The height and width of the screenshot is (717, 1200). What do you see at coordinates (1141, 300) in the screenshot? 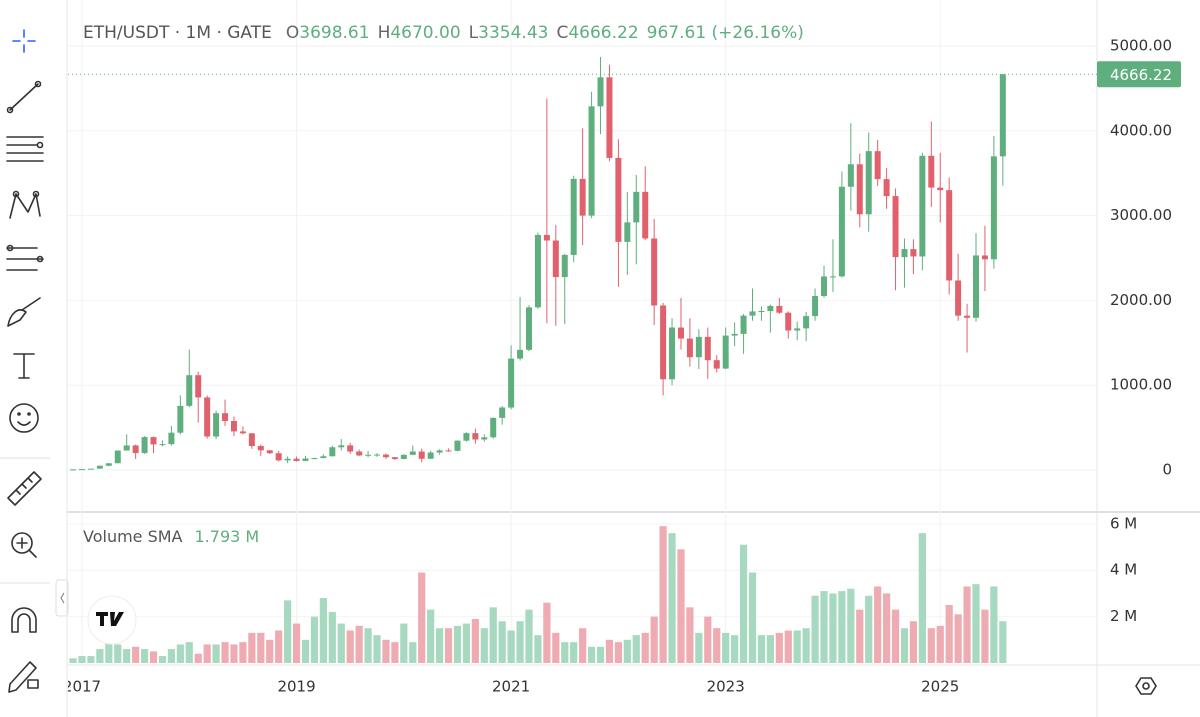
I see `y-tick-label: 2000.00` at bounding box center [1141, 300].